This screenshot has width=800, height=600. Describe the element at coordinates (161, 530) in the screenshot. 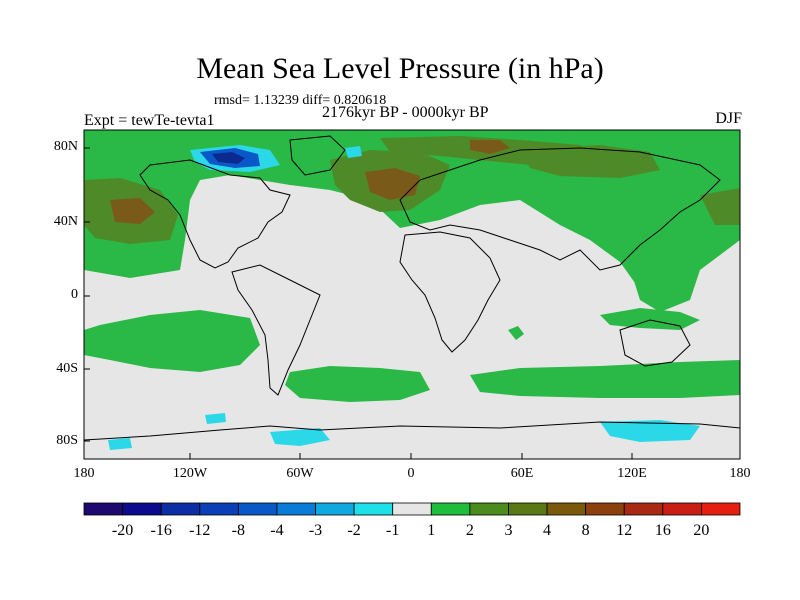

I see `colorbar-label: -16` at that location.